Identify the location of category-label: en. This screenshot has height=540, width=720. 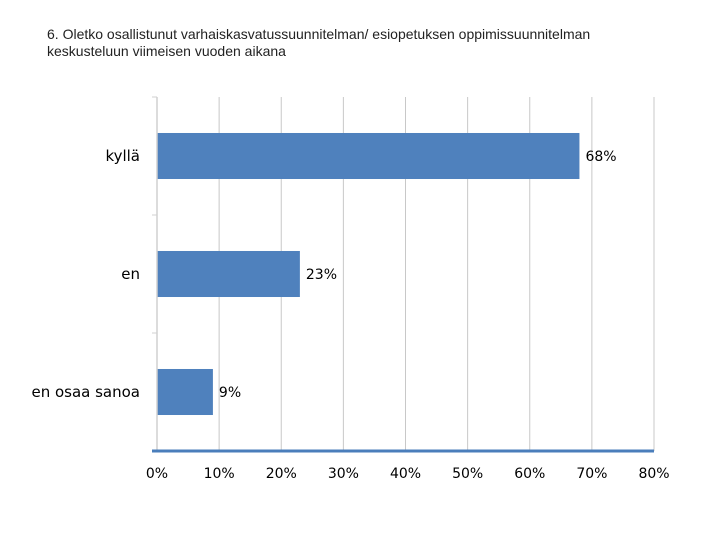
(130, 274).